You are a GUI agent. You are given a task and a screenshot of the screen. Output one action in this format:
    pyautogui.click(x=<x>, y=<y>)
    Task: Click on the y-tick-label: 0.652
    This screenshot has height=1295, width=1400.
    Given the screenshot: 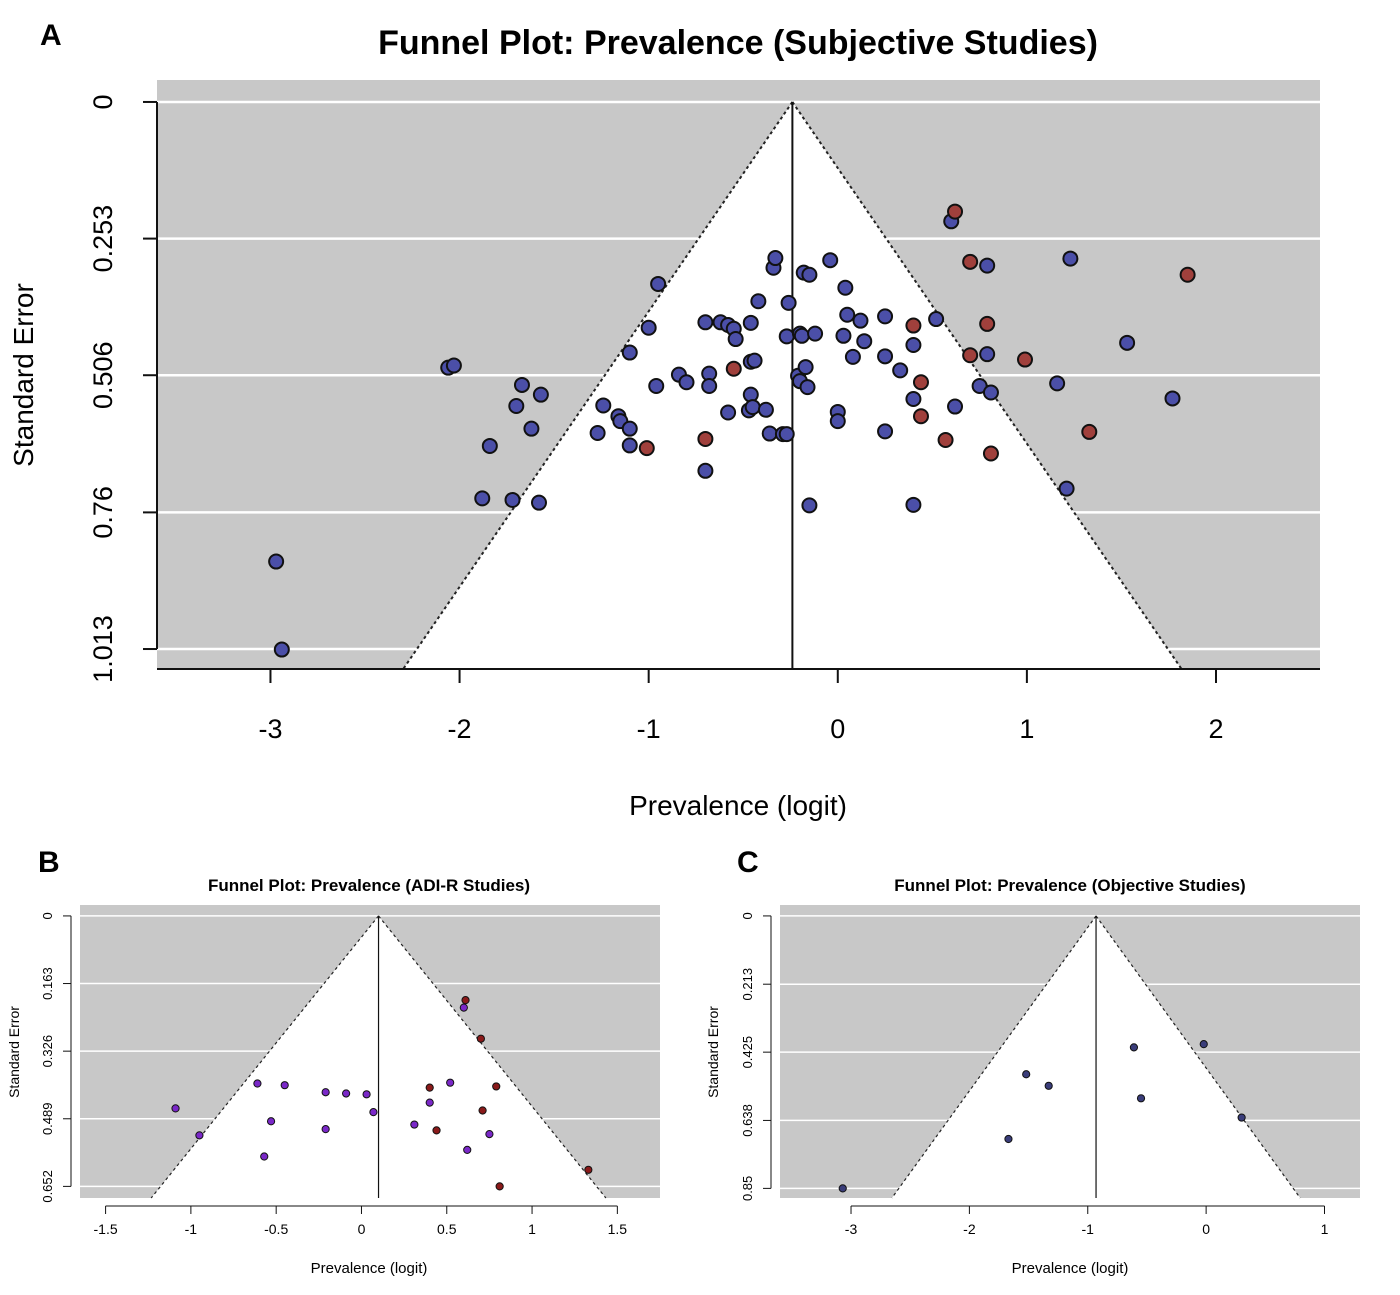 What is the action you would take?
    pyautogui.click(x=47, y=1186)
    